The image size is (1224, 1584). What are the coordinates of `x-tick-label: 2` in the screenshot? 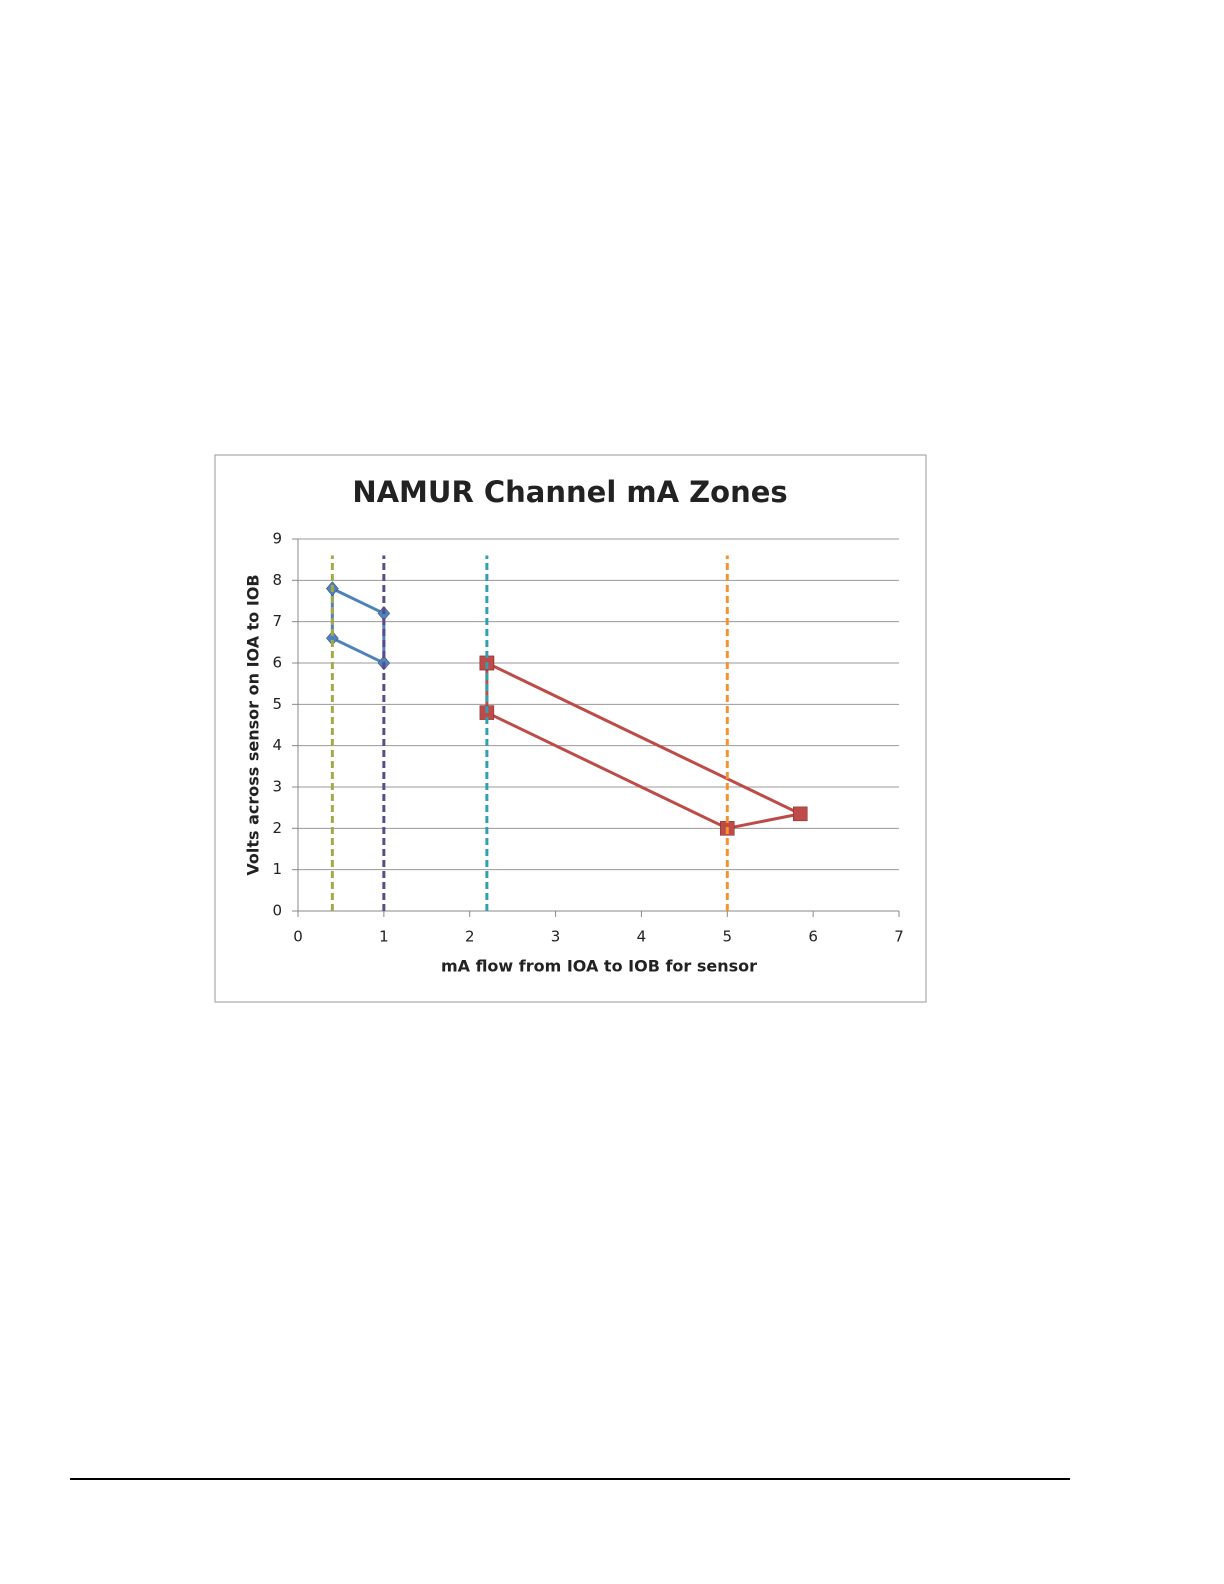 It's located at (470, 937).